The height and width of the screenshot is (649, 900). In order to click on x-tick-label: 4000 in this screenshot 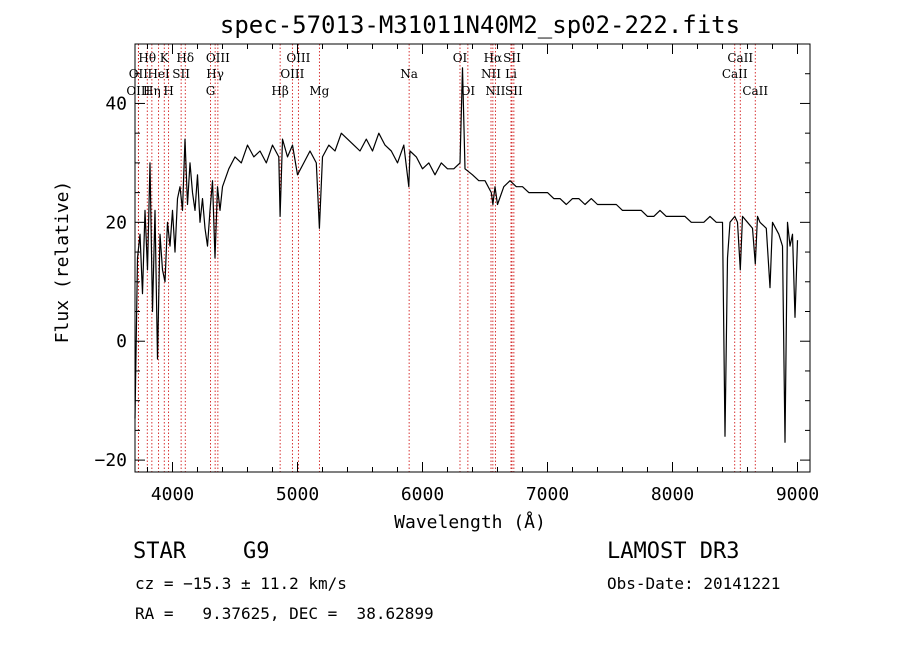, I will do `click(172, 494)`.